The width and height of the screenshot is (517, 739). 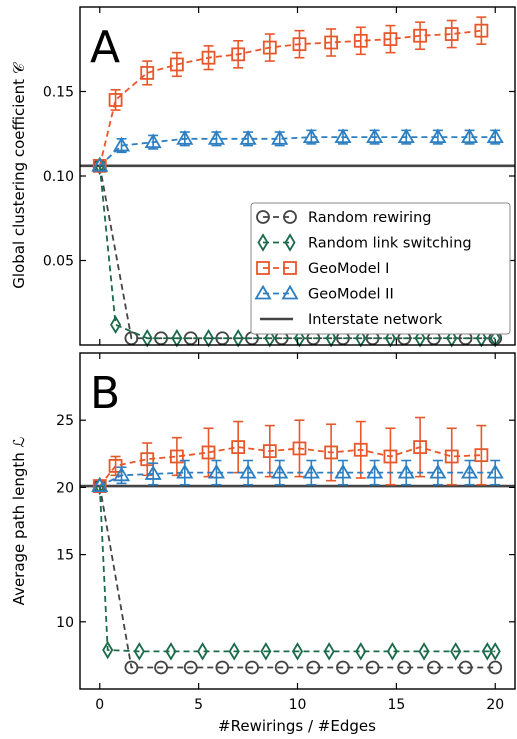 What do you see at coordinates (105, 393) in the screenshot?
I see `panel-letter: B` at bounding box center [105, 393].